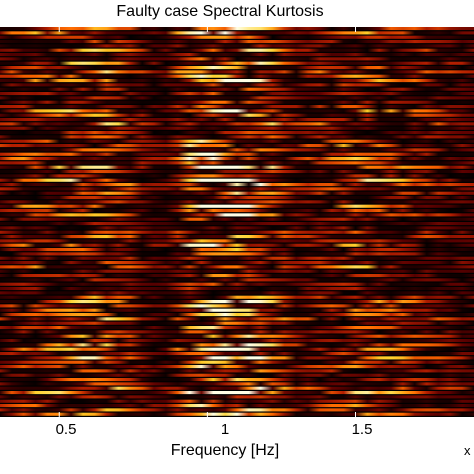  Describe the element at coordinates (467, 452) in the screenshot. I see `corner-mark: x` at that location.